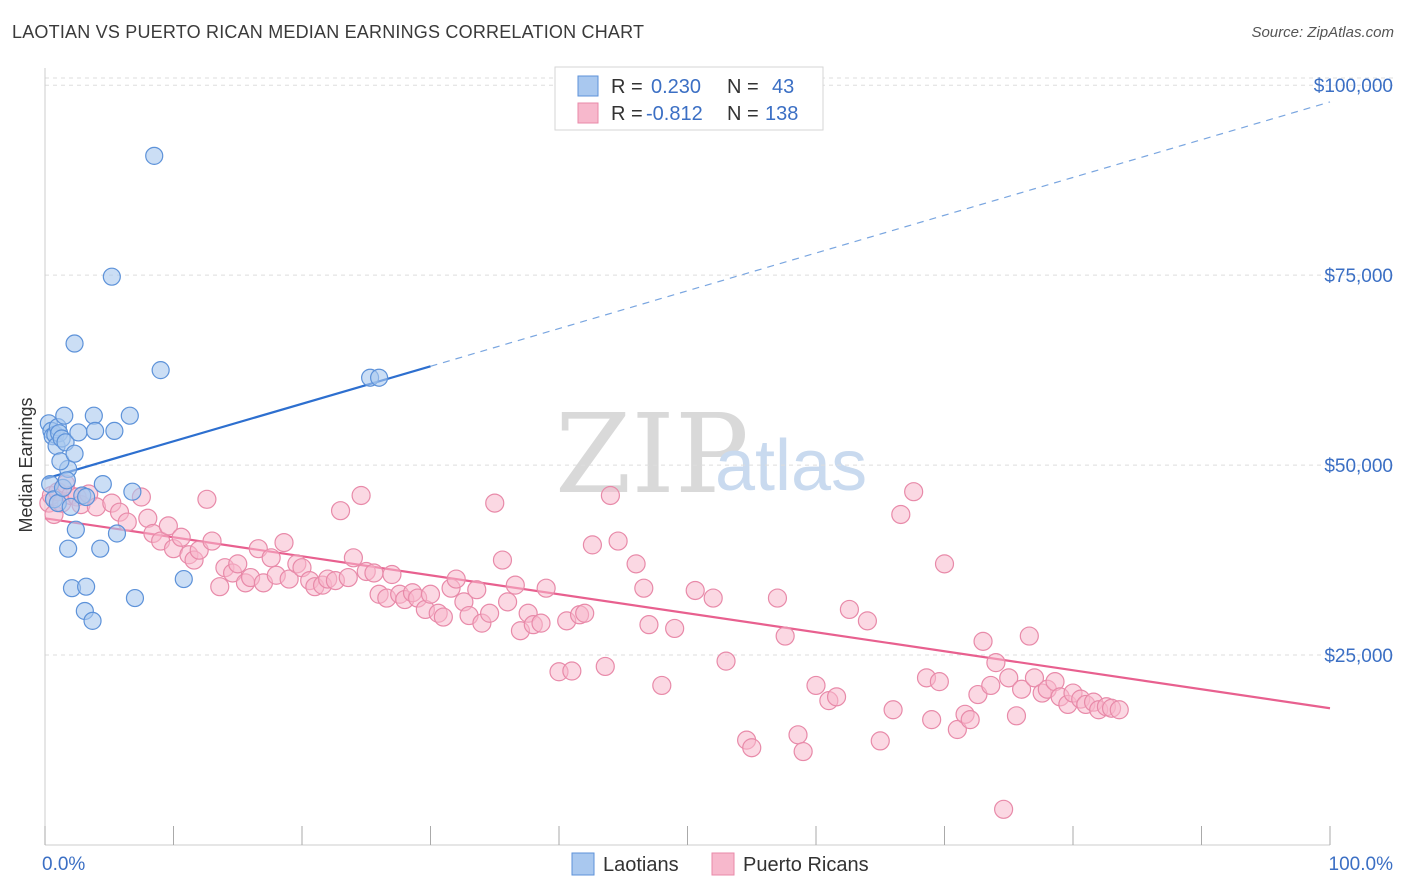 This screenshot has height=892, width=1406. What do you see at coordinates (743, 87) in the screenshot?
I see `legend-n-label-1: N =` at bounding box center [743, 87].